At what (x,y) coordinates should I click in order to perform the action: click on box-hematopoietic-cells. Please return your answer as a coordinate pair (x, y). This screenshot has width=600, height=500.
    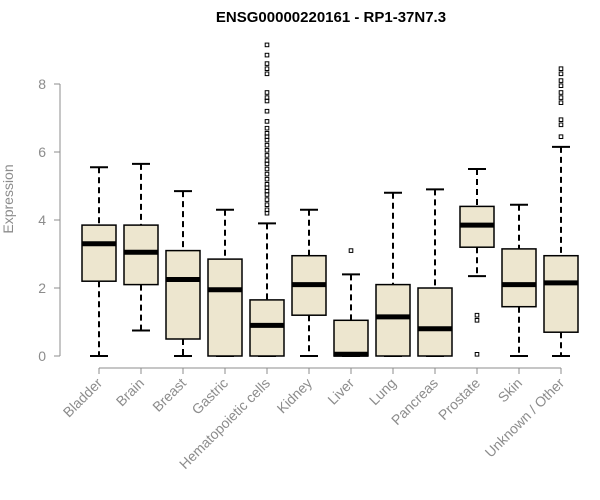
    Looking at the image, I should click on (267, 199).